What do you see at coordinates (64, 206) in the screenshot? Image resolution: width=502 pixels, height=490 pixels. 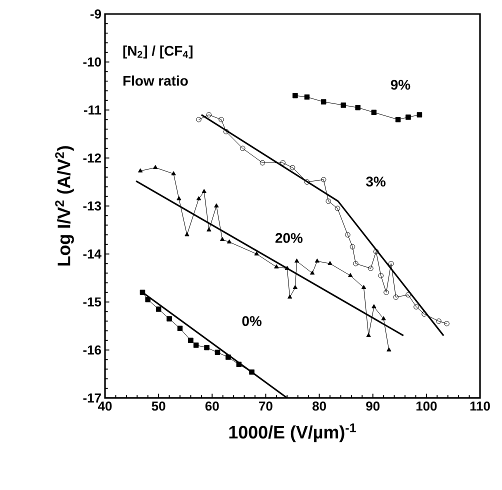 I see `y-axis-title: Log I/V$^{2}$ (A/V$^{2}$)` at bounding box center [64, 206].